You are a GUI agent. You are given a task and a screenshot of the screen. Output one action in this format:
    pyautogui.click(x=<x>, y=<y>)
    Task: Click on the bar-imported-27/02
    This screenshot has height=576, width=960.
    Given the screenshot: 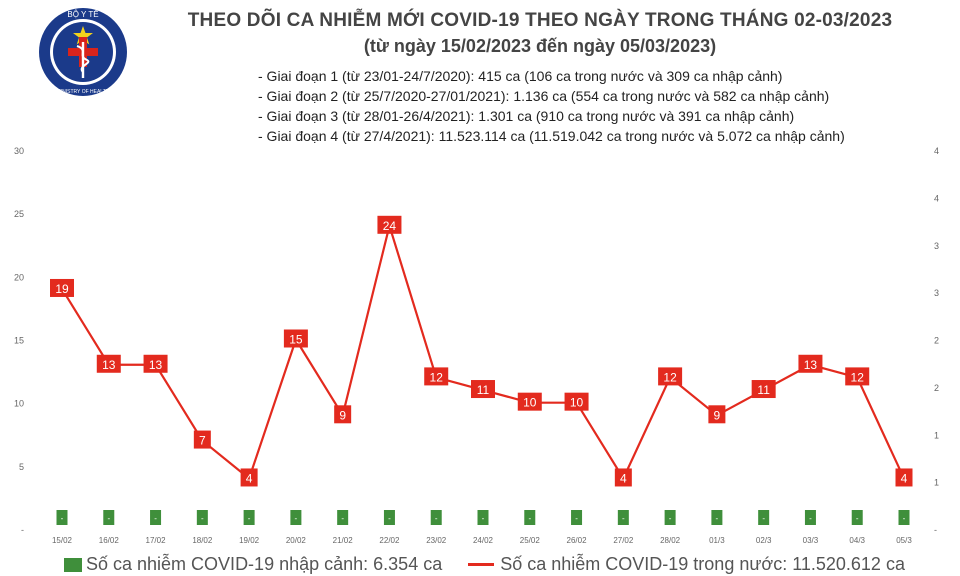 What is the action you would take?
    pyautogui.click(x=623, y=517)
    